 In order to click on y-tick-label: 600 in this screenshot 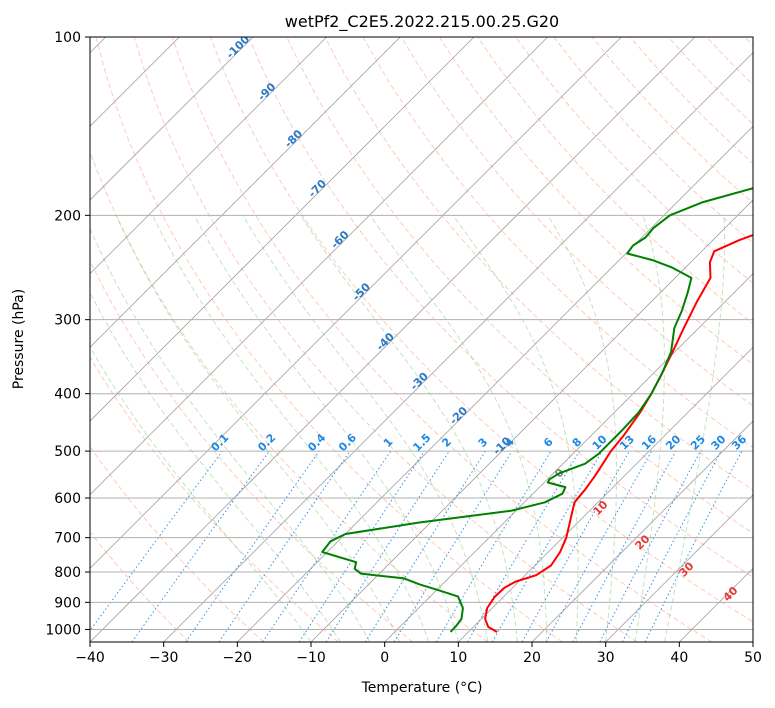, I will do `click(67, 499)`.